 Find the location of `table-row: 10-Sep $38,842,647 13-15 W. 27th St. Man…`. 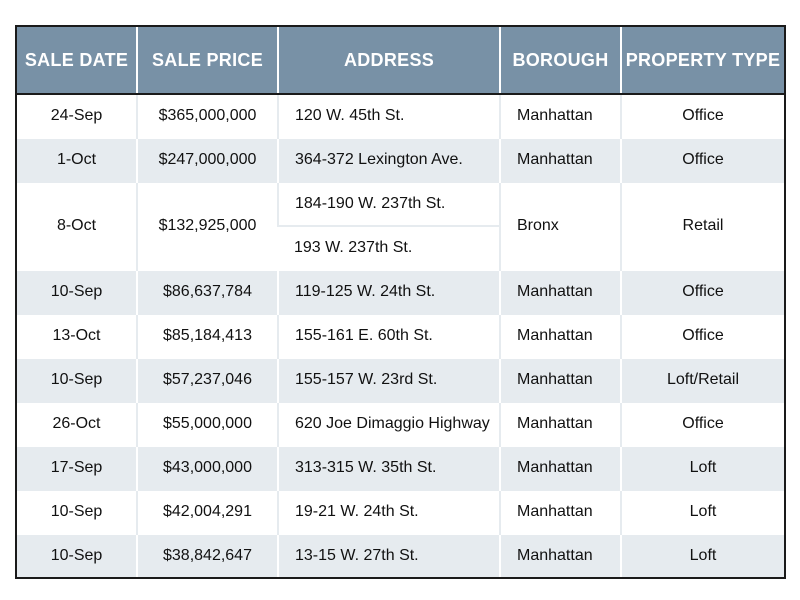

table-row: 10-Sep $38,842,647 13-15 W. 27th St. Man… is located at coordinates (400, 555).